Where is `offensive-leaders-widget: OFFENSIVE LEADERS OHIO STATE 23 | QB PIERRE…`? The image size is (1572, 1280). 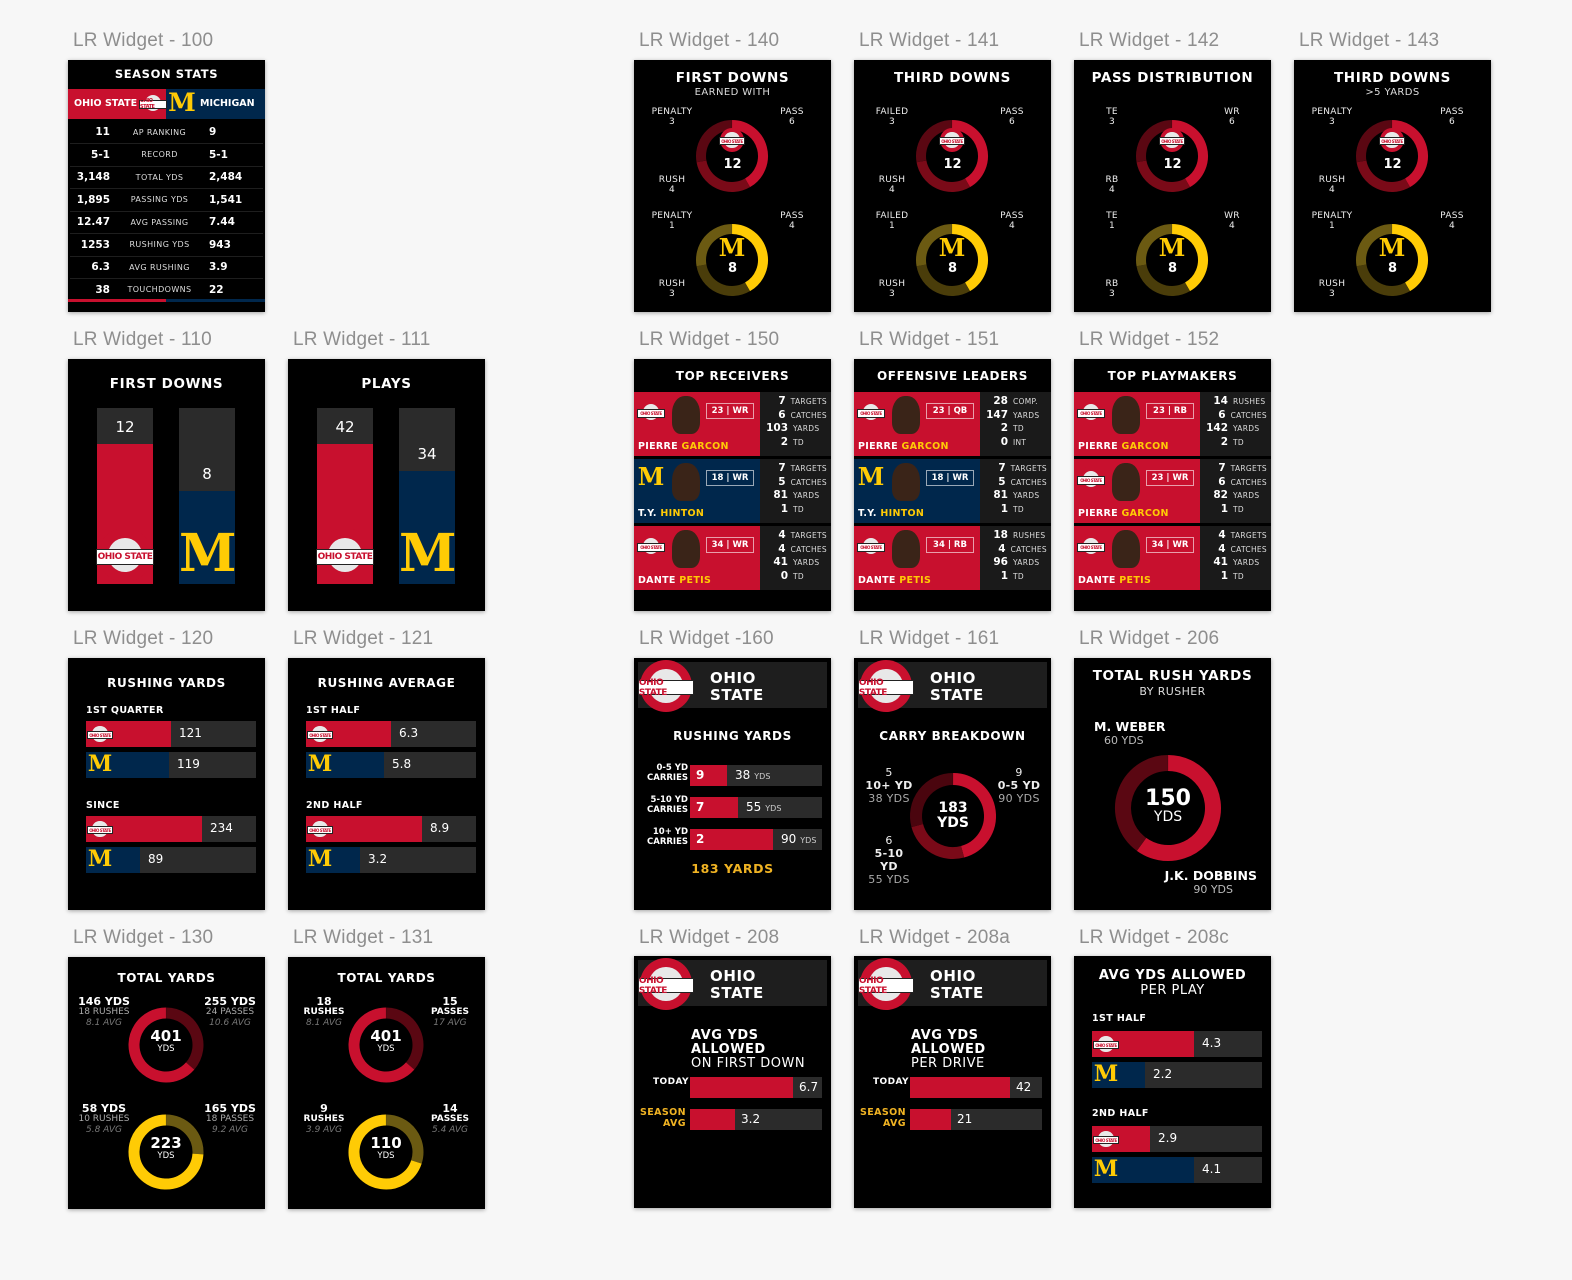 offensive-leaders-widget: OFFENSIVE LEADERS OHIO STATE 23 | QB PIERRE… is located at coordinates (952, 485).